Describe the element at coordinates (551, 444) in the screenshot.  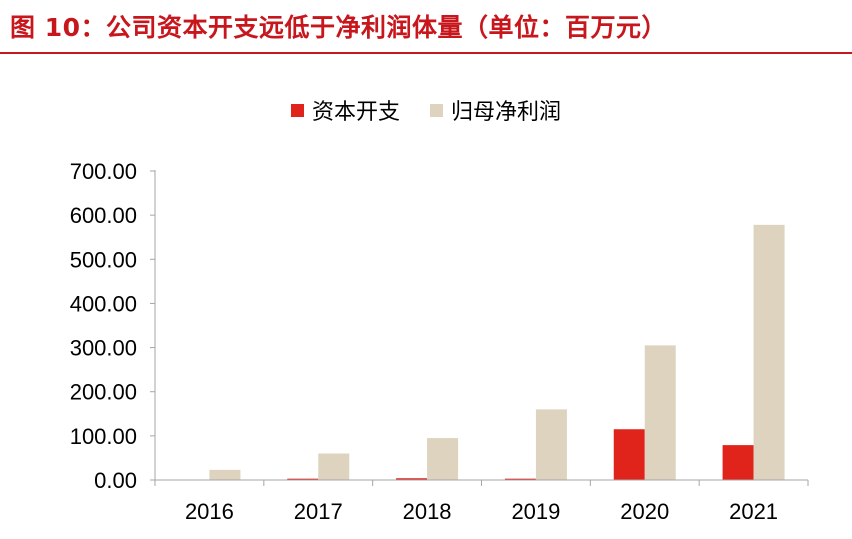
I see `bar-net-profit-2019` at that location.